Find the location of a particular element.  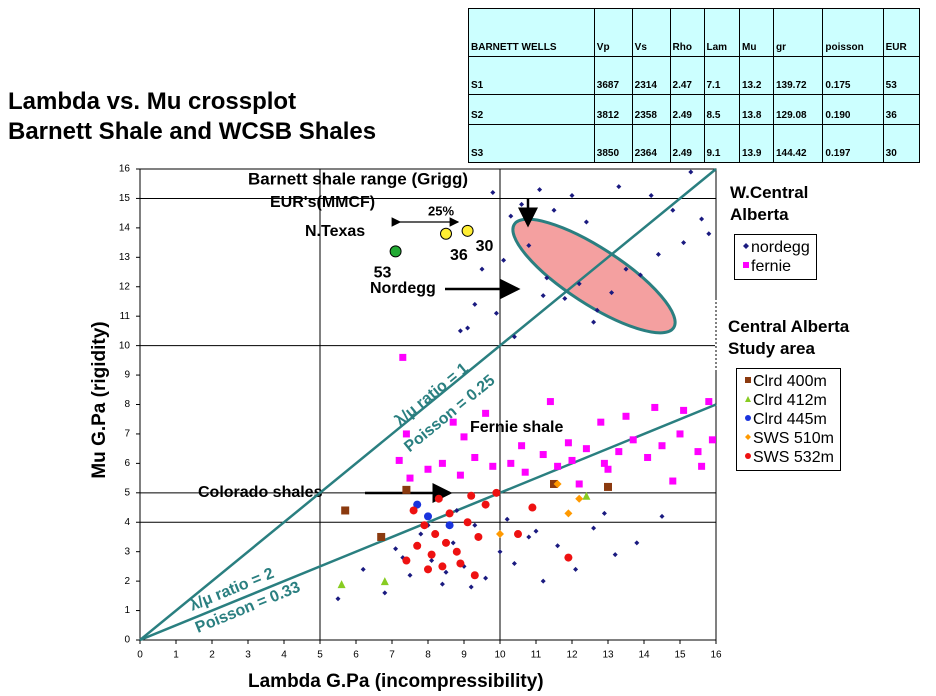

legend-item: SWS 532m is located at coordinates (788, 457).